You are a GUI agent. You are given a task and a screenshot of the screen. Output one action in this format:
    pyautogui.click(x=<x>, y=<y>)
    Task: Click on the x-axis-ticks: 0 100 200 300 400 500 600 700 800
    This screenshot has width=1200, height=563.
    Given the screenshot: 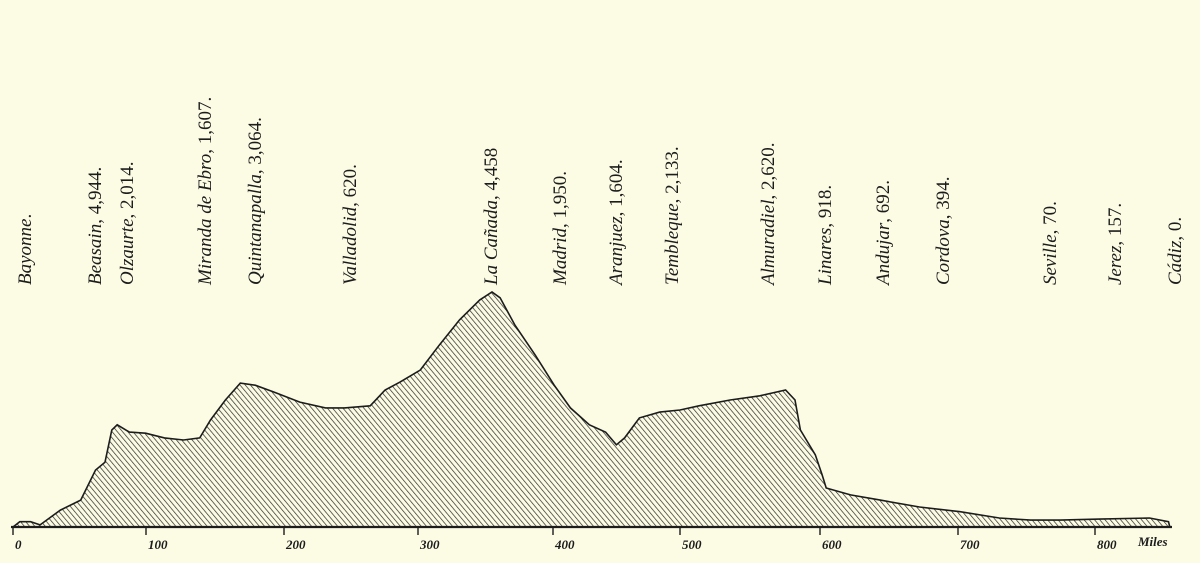 What is the action you would take?
    pyautogui.click(x=564, y=539)
    